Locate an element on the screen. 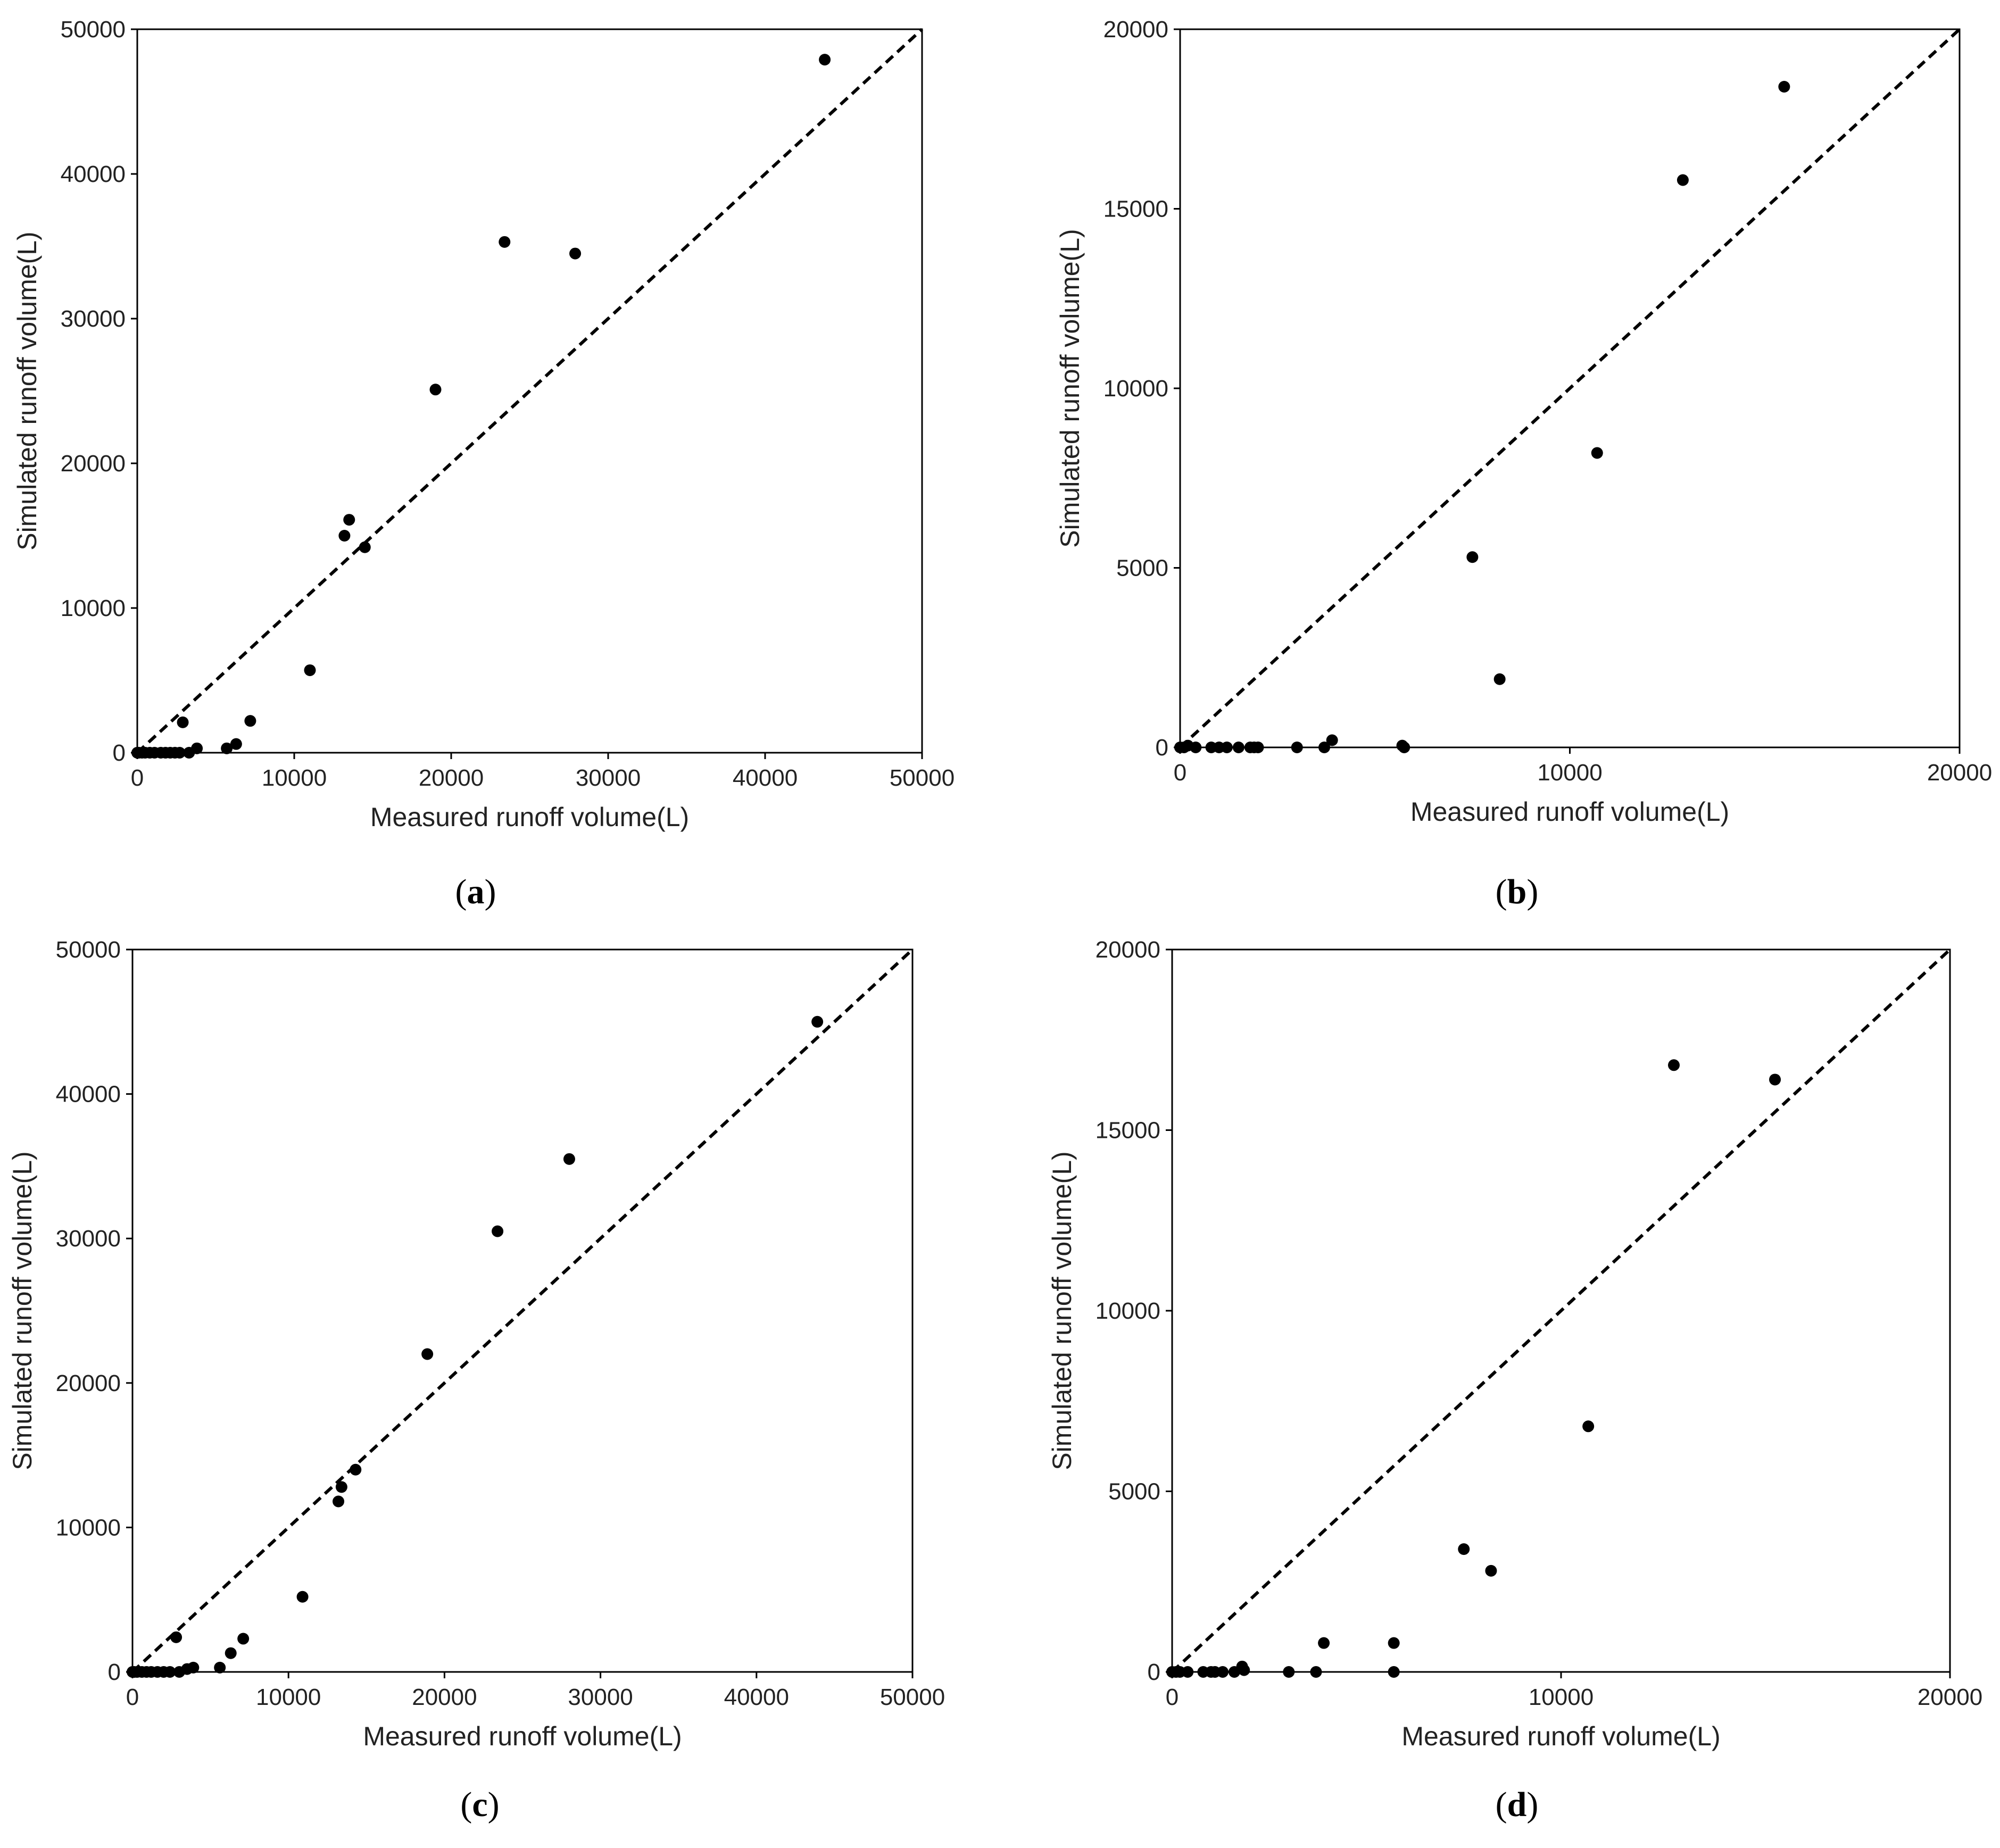 Image resolution: width=2000 pixels, height=1848 pixels. panel-caption-letter: d is located at coordinates (1517, 1804).